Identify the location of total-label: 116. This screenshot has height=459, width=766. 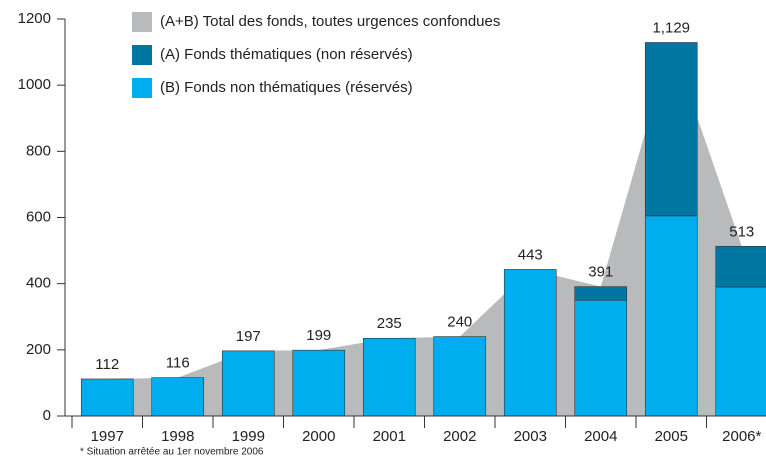
(178, 363).